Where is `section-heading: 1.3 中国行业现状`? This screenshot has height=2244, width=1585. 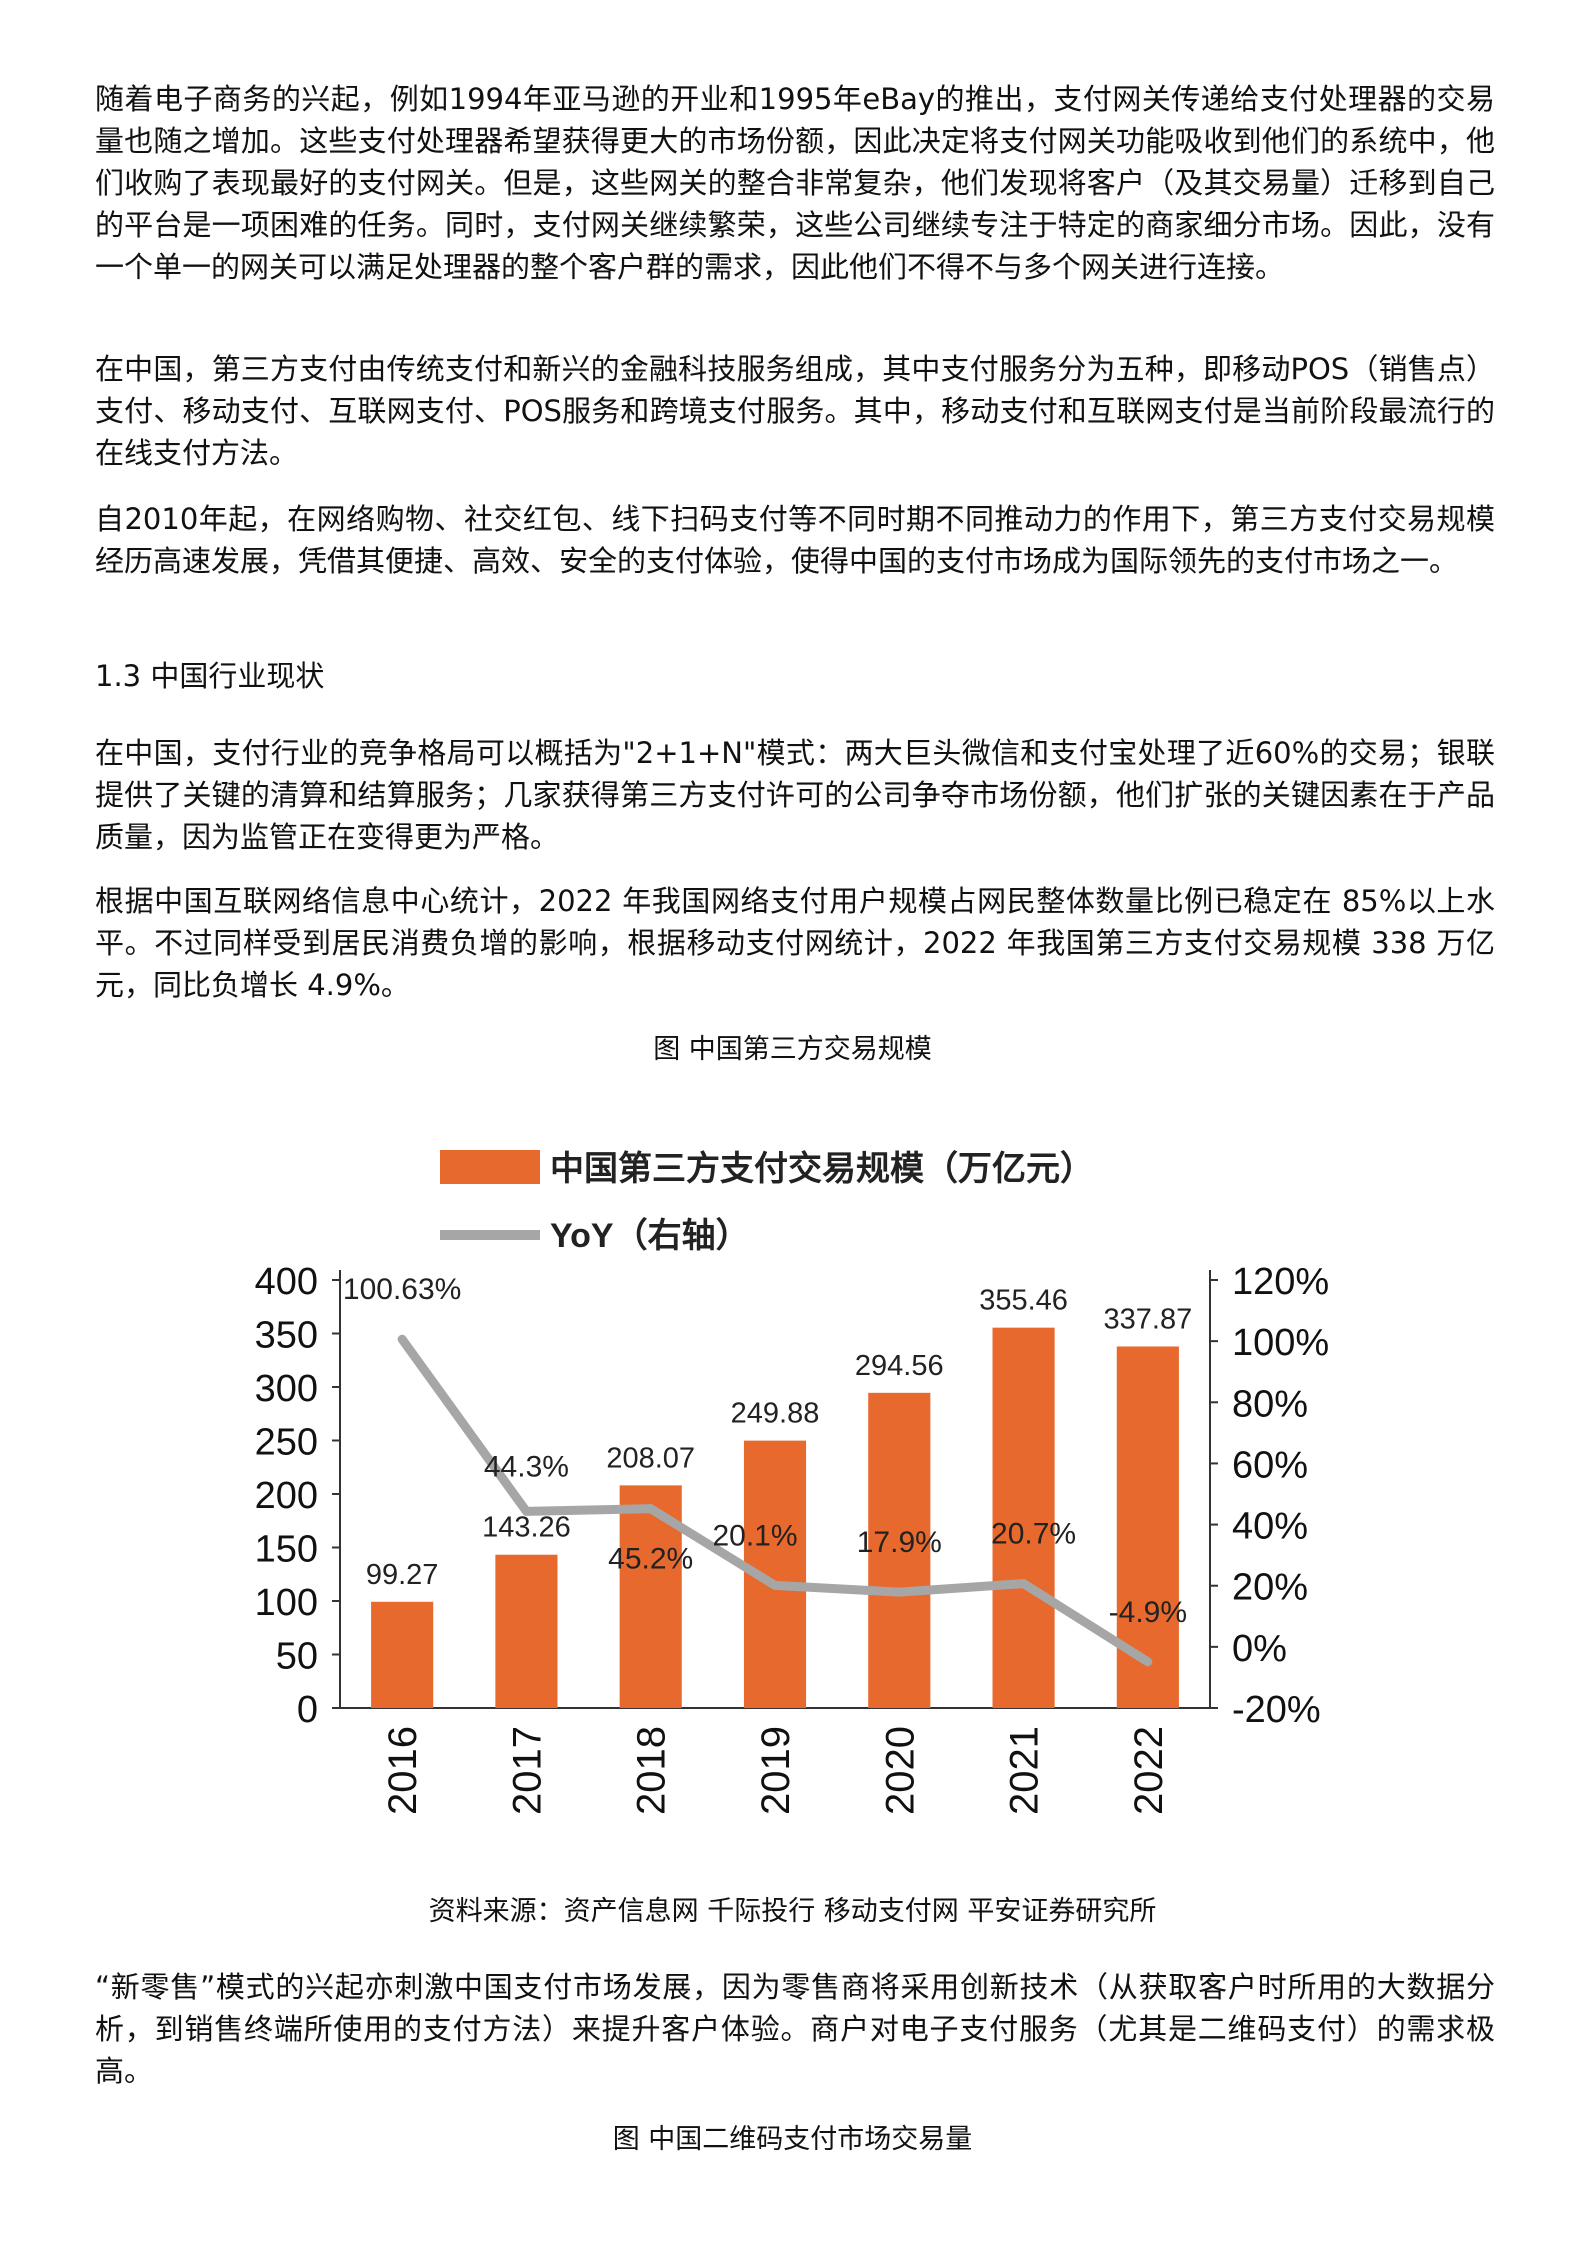 section-heading: 1.3 中国行业现状 is located at coordinates (210, 676).